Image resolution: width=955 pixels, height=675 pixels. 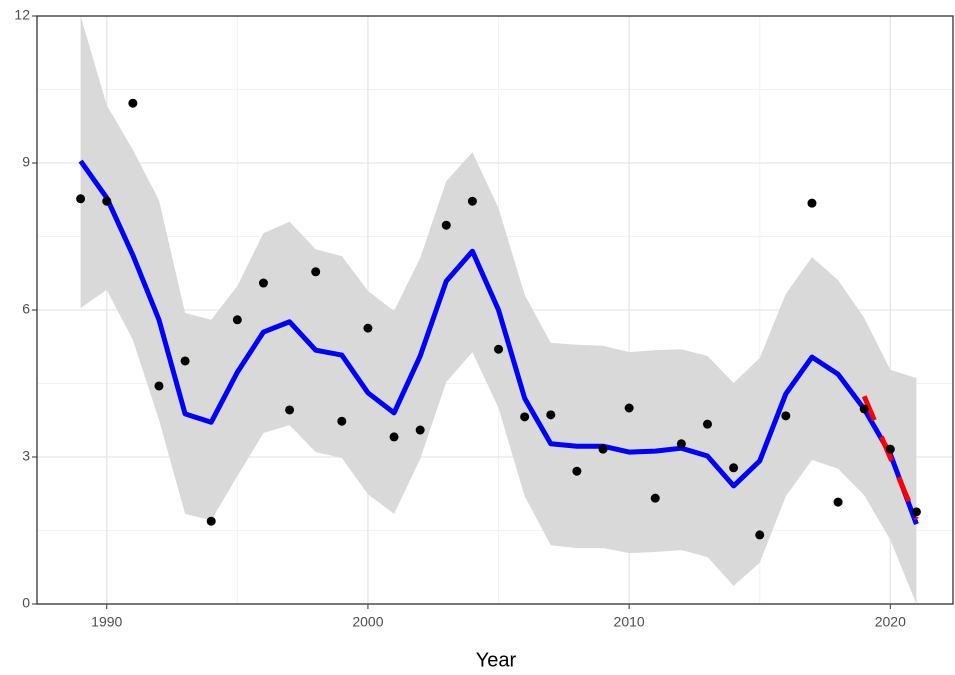 What do you see at coordinates (22, 15) in the screenshot?
I see `y-tick-label: 12` at bounding box center [22, 15].